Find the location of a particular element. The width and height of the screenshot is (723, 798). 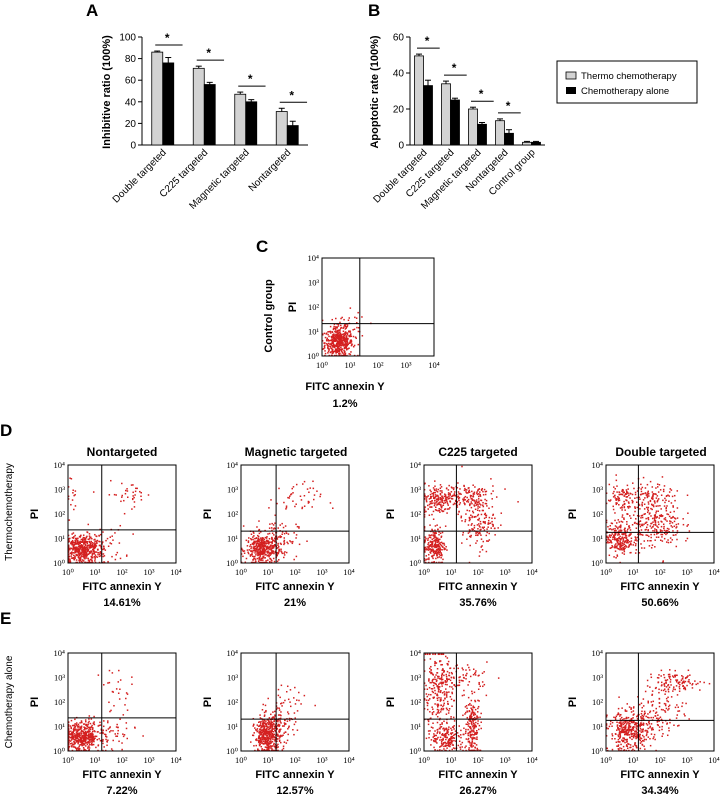

legend-swatch-chemo is located at coordinates (571, 90).